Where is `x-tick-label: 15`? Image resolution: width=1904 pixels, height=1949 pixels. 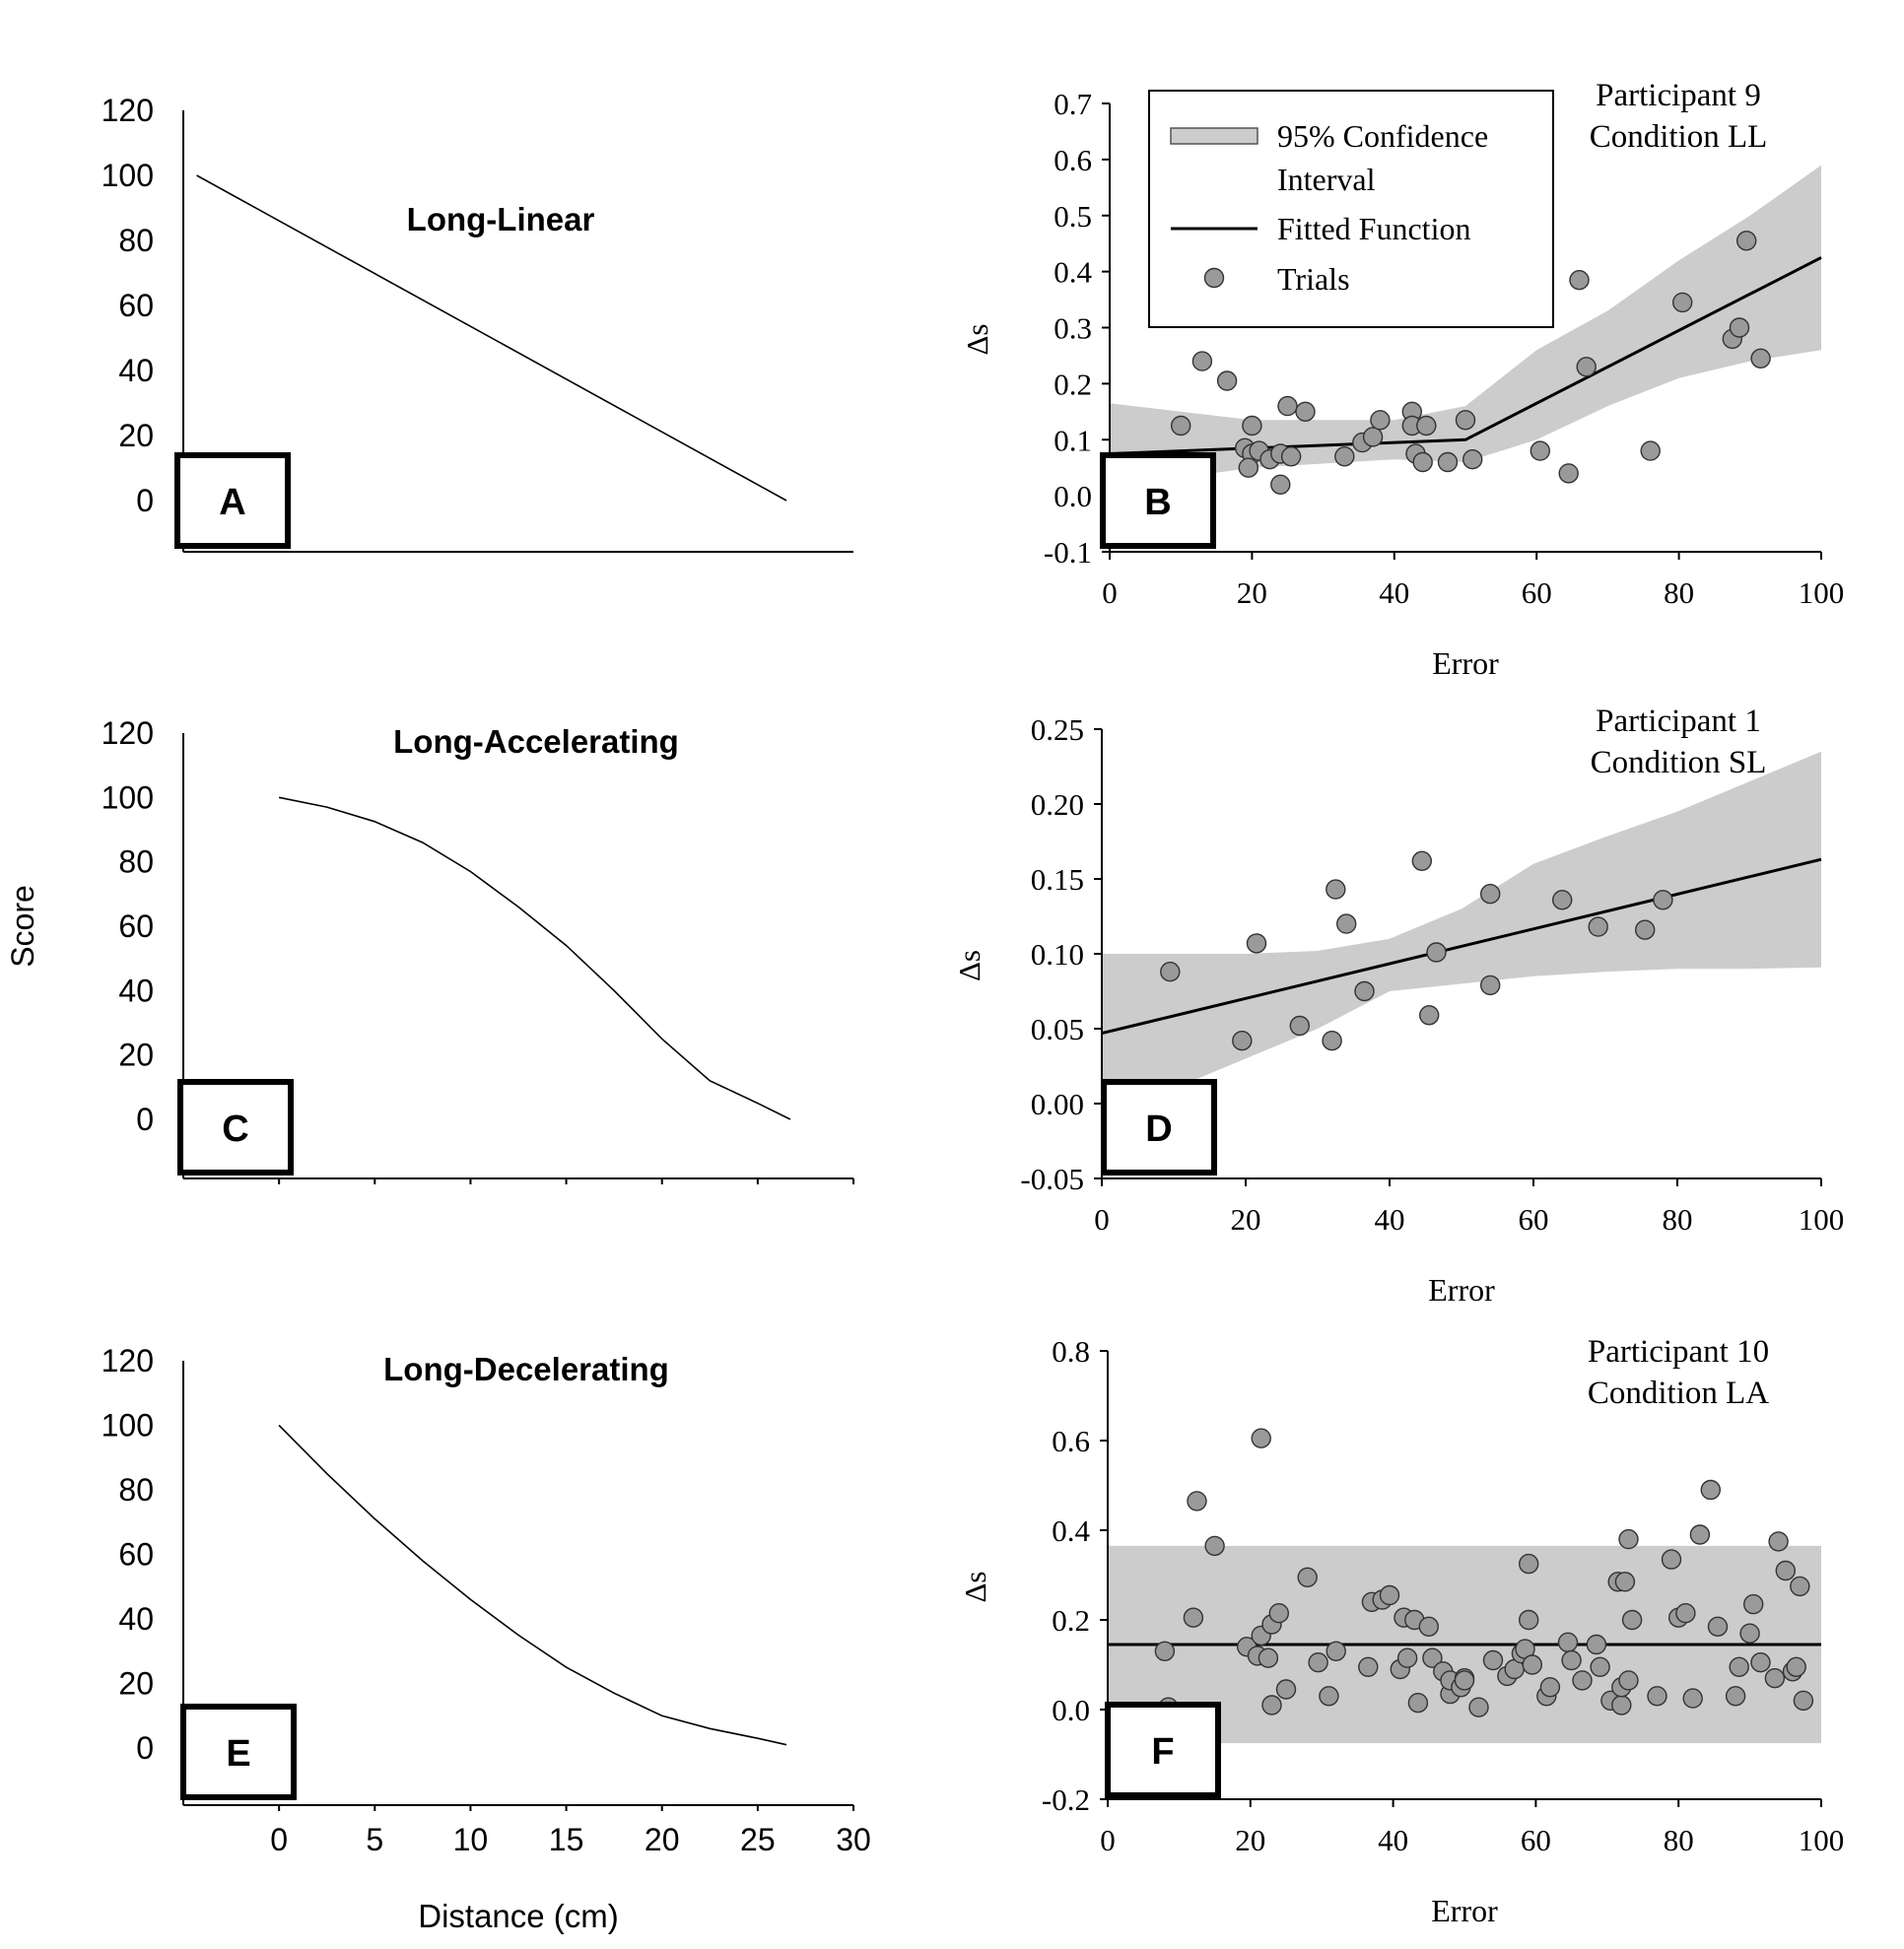
x-tick-label: 15 is located at coordinates (566, 1839).